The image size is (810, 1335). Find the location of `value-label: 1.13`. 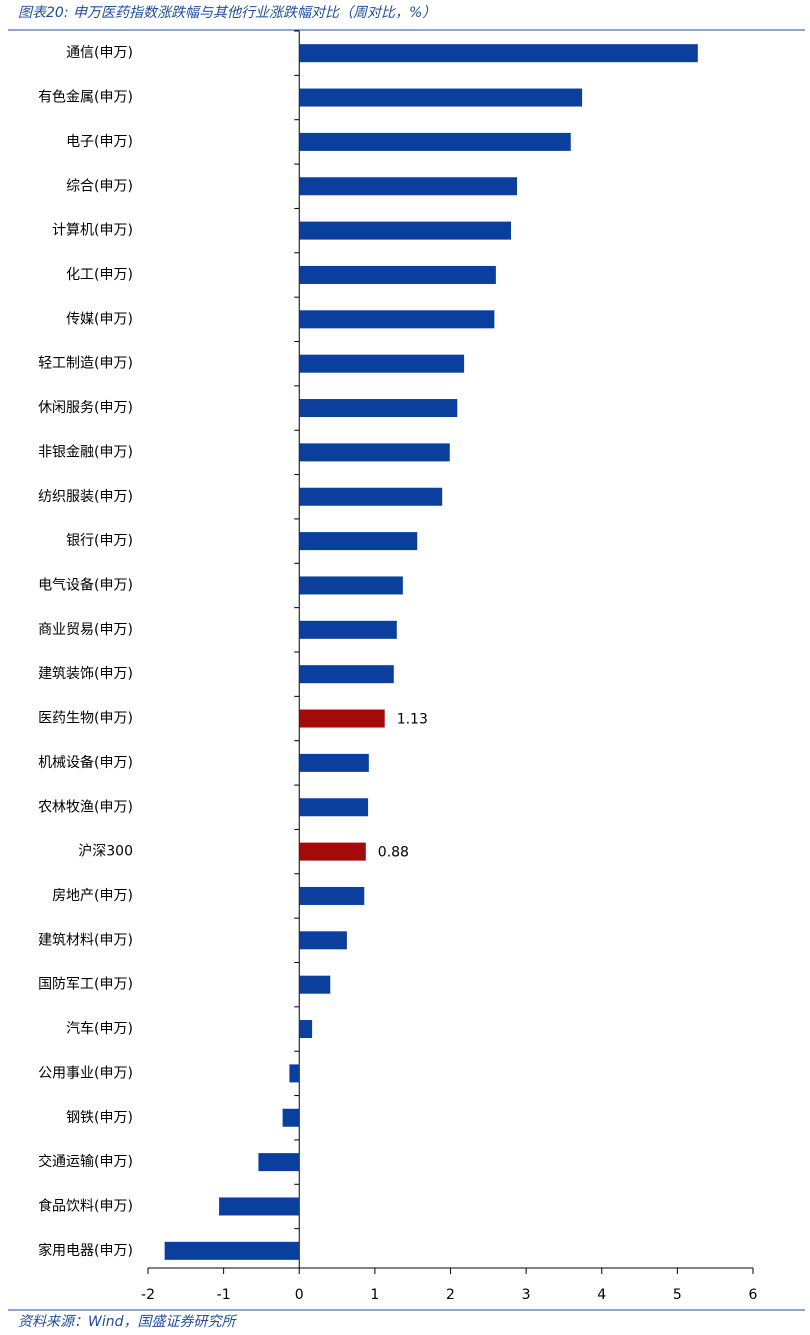

value-label: 1.13 is located at coordinates (412, 720).